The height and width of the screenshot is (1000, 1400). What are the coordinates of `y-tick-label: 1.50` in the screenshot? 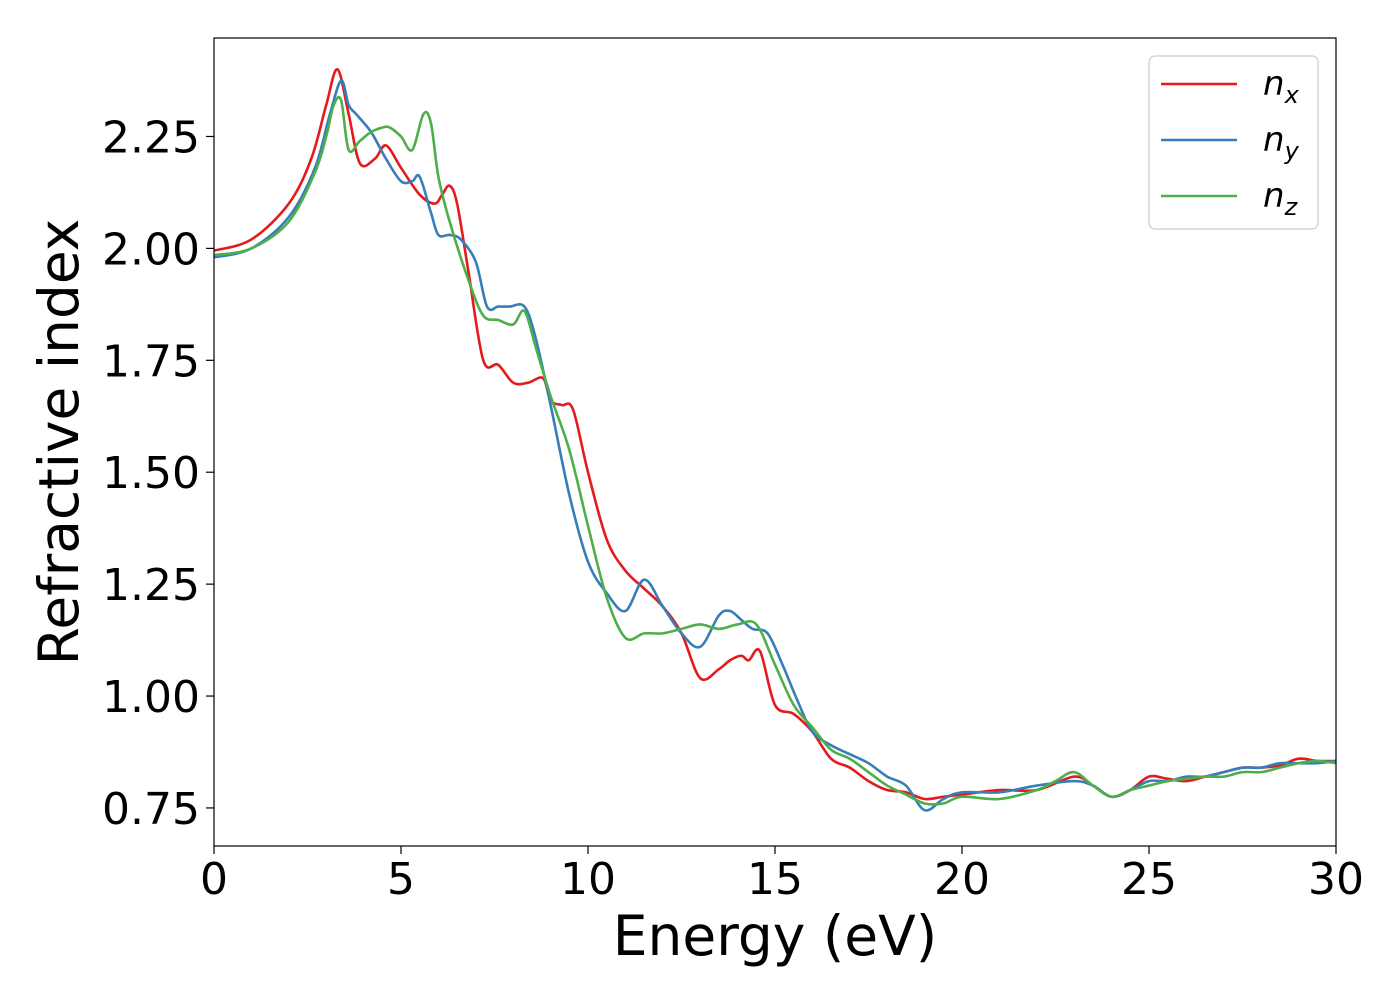 It's located at (151, 473).